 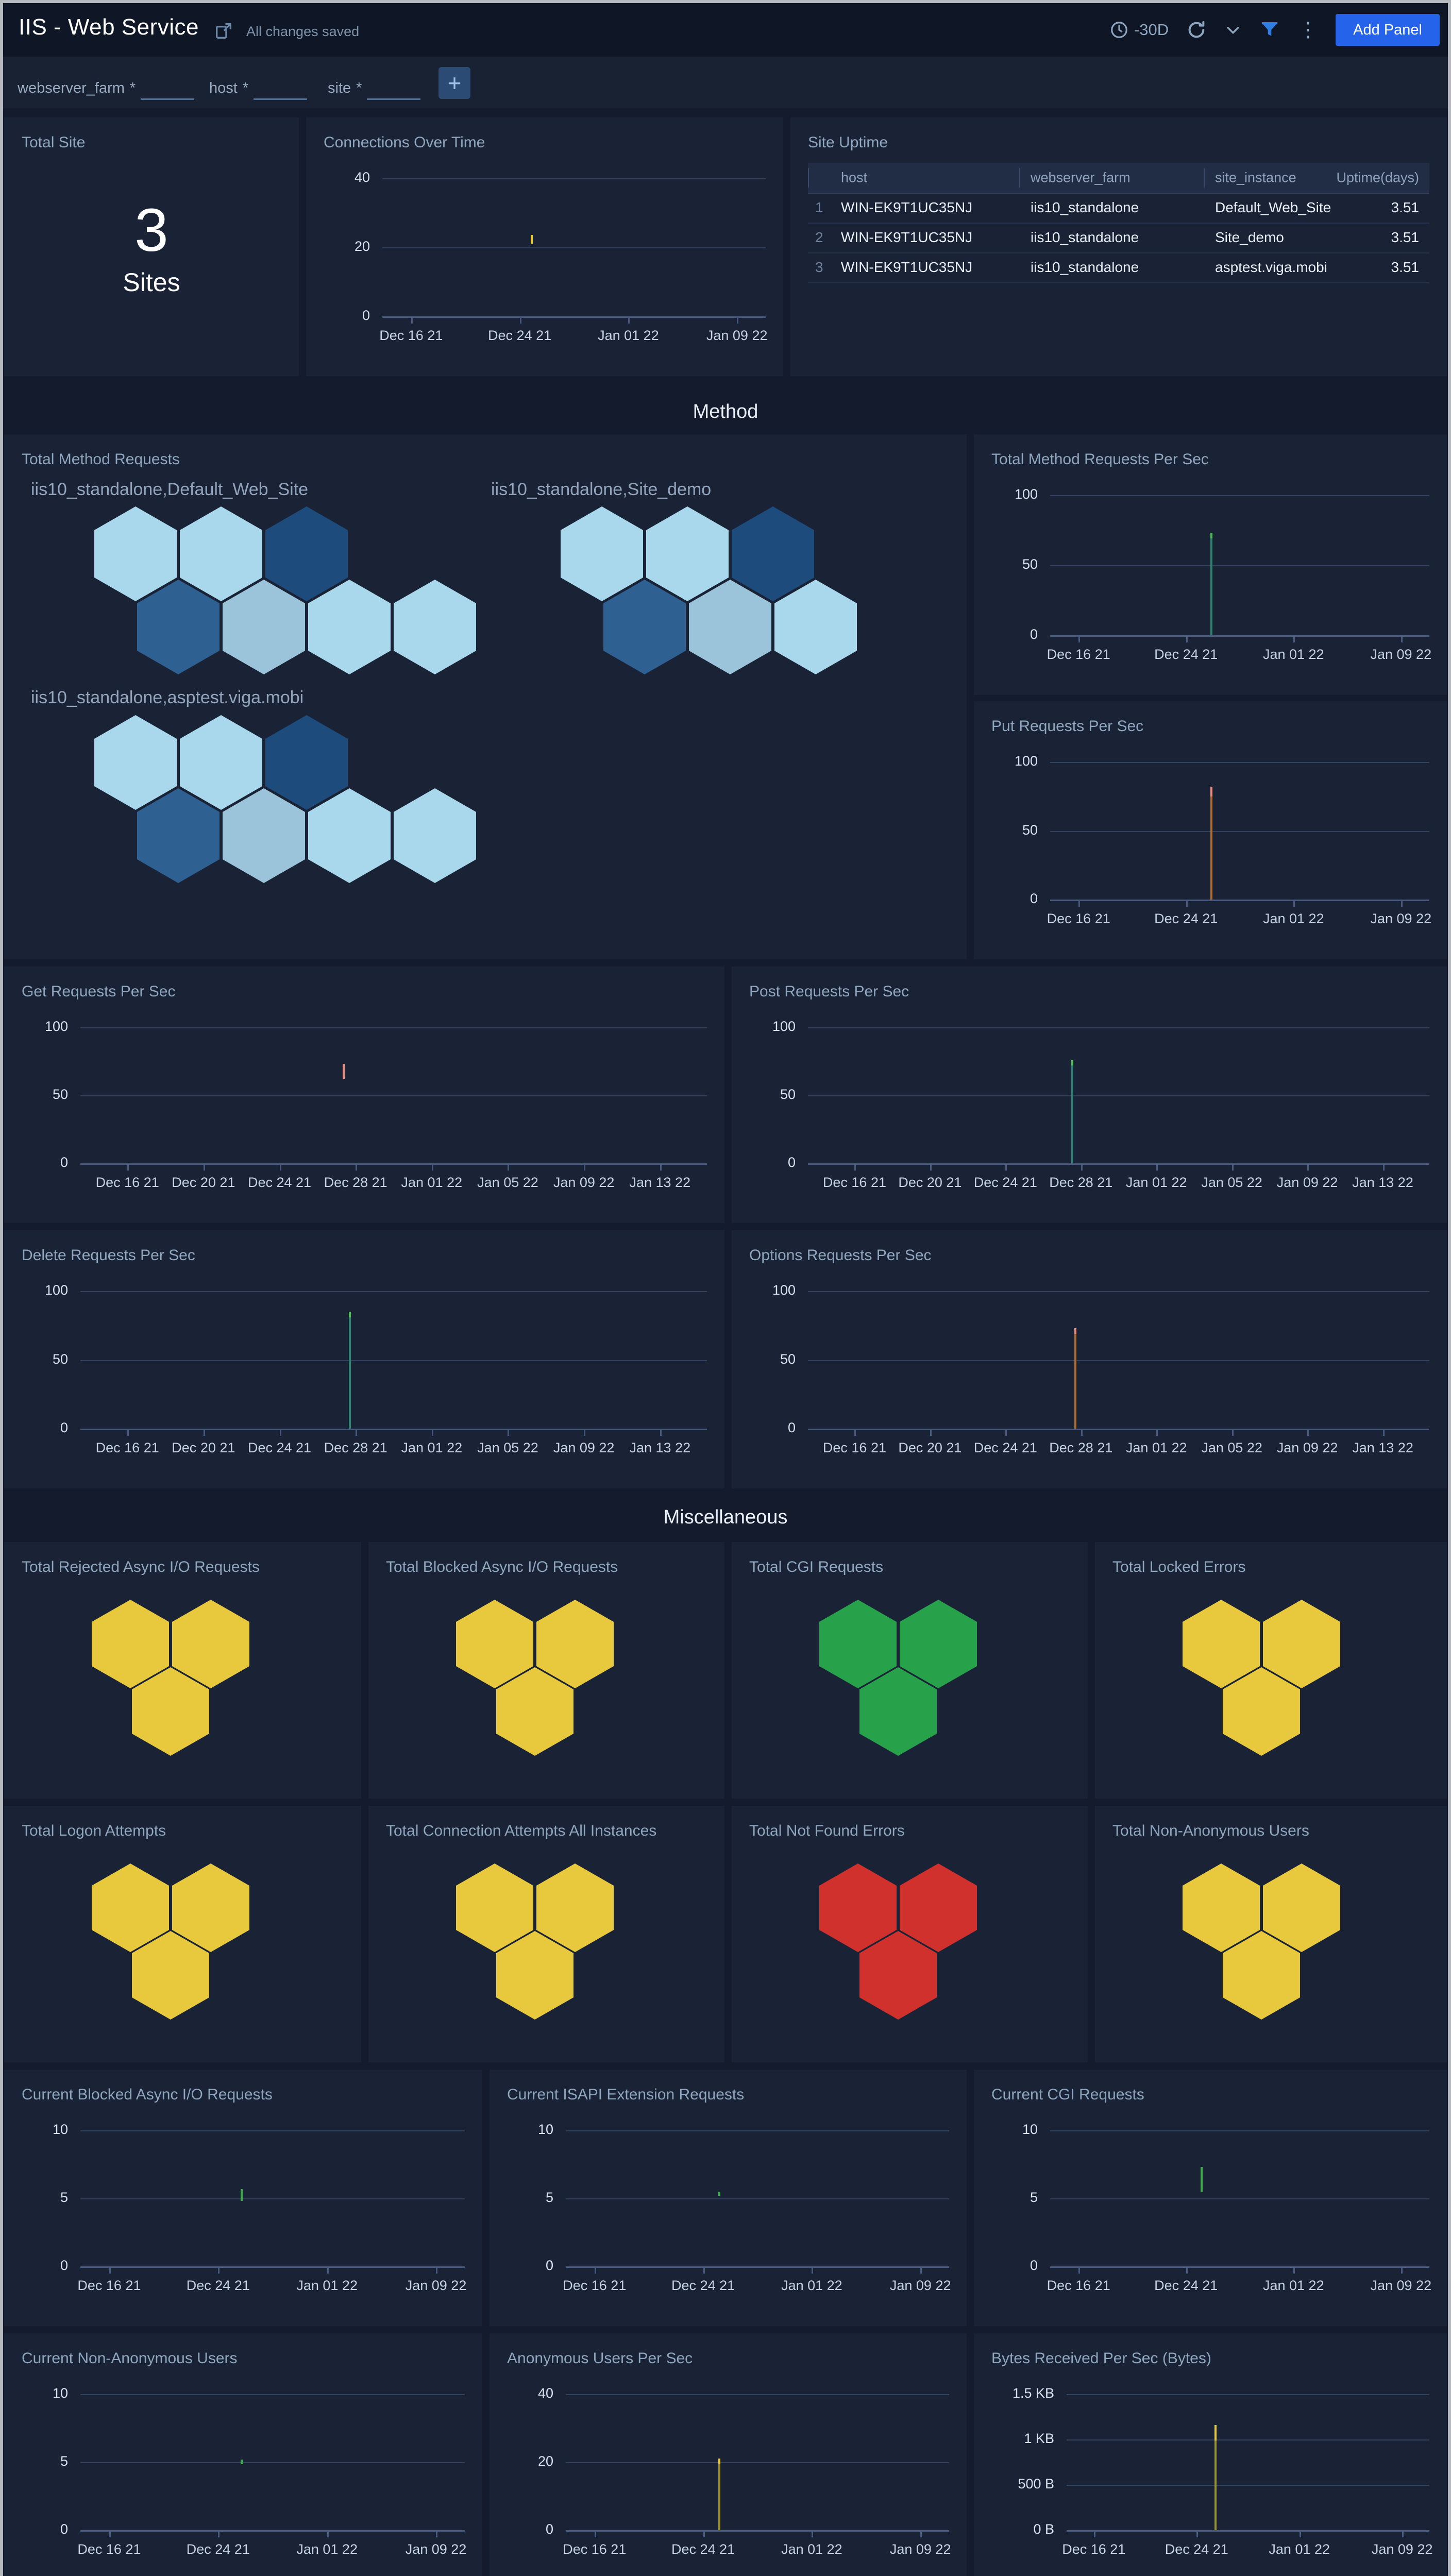 I want to click on refresh-icon, so click(x=1196, y=29).